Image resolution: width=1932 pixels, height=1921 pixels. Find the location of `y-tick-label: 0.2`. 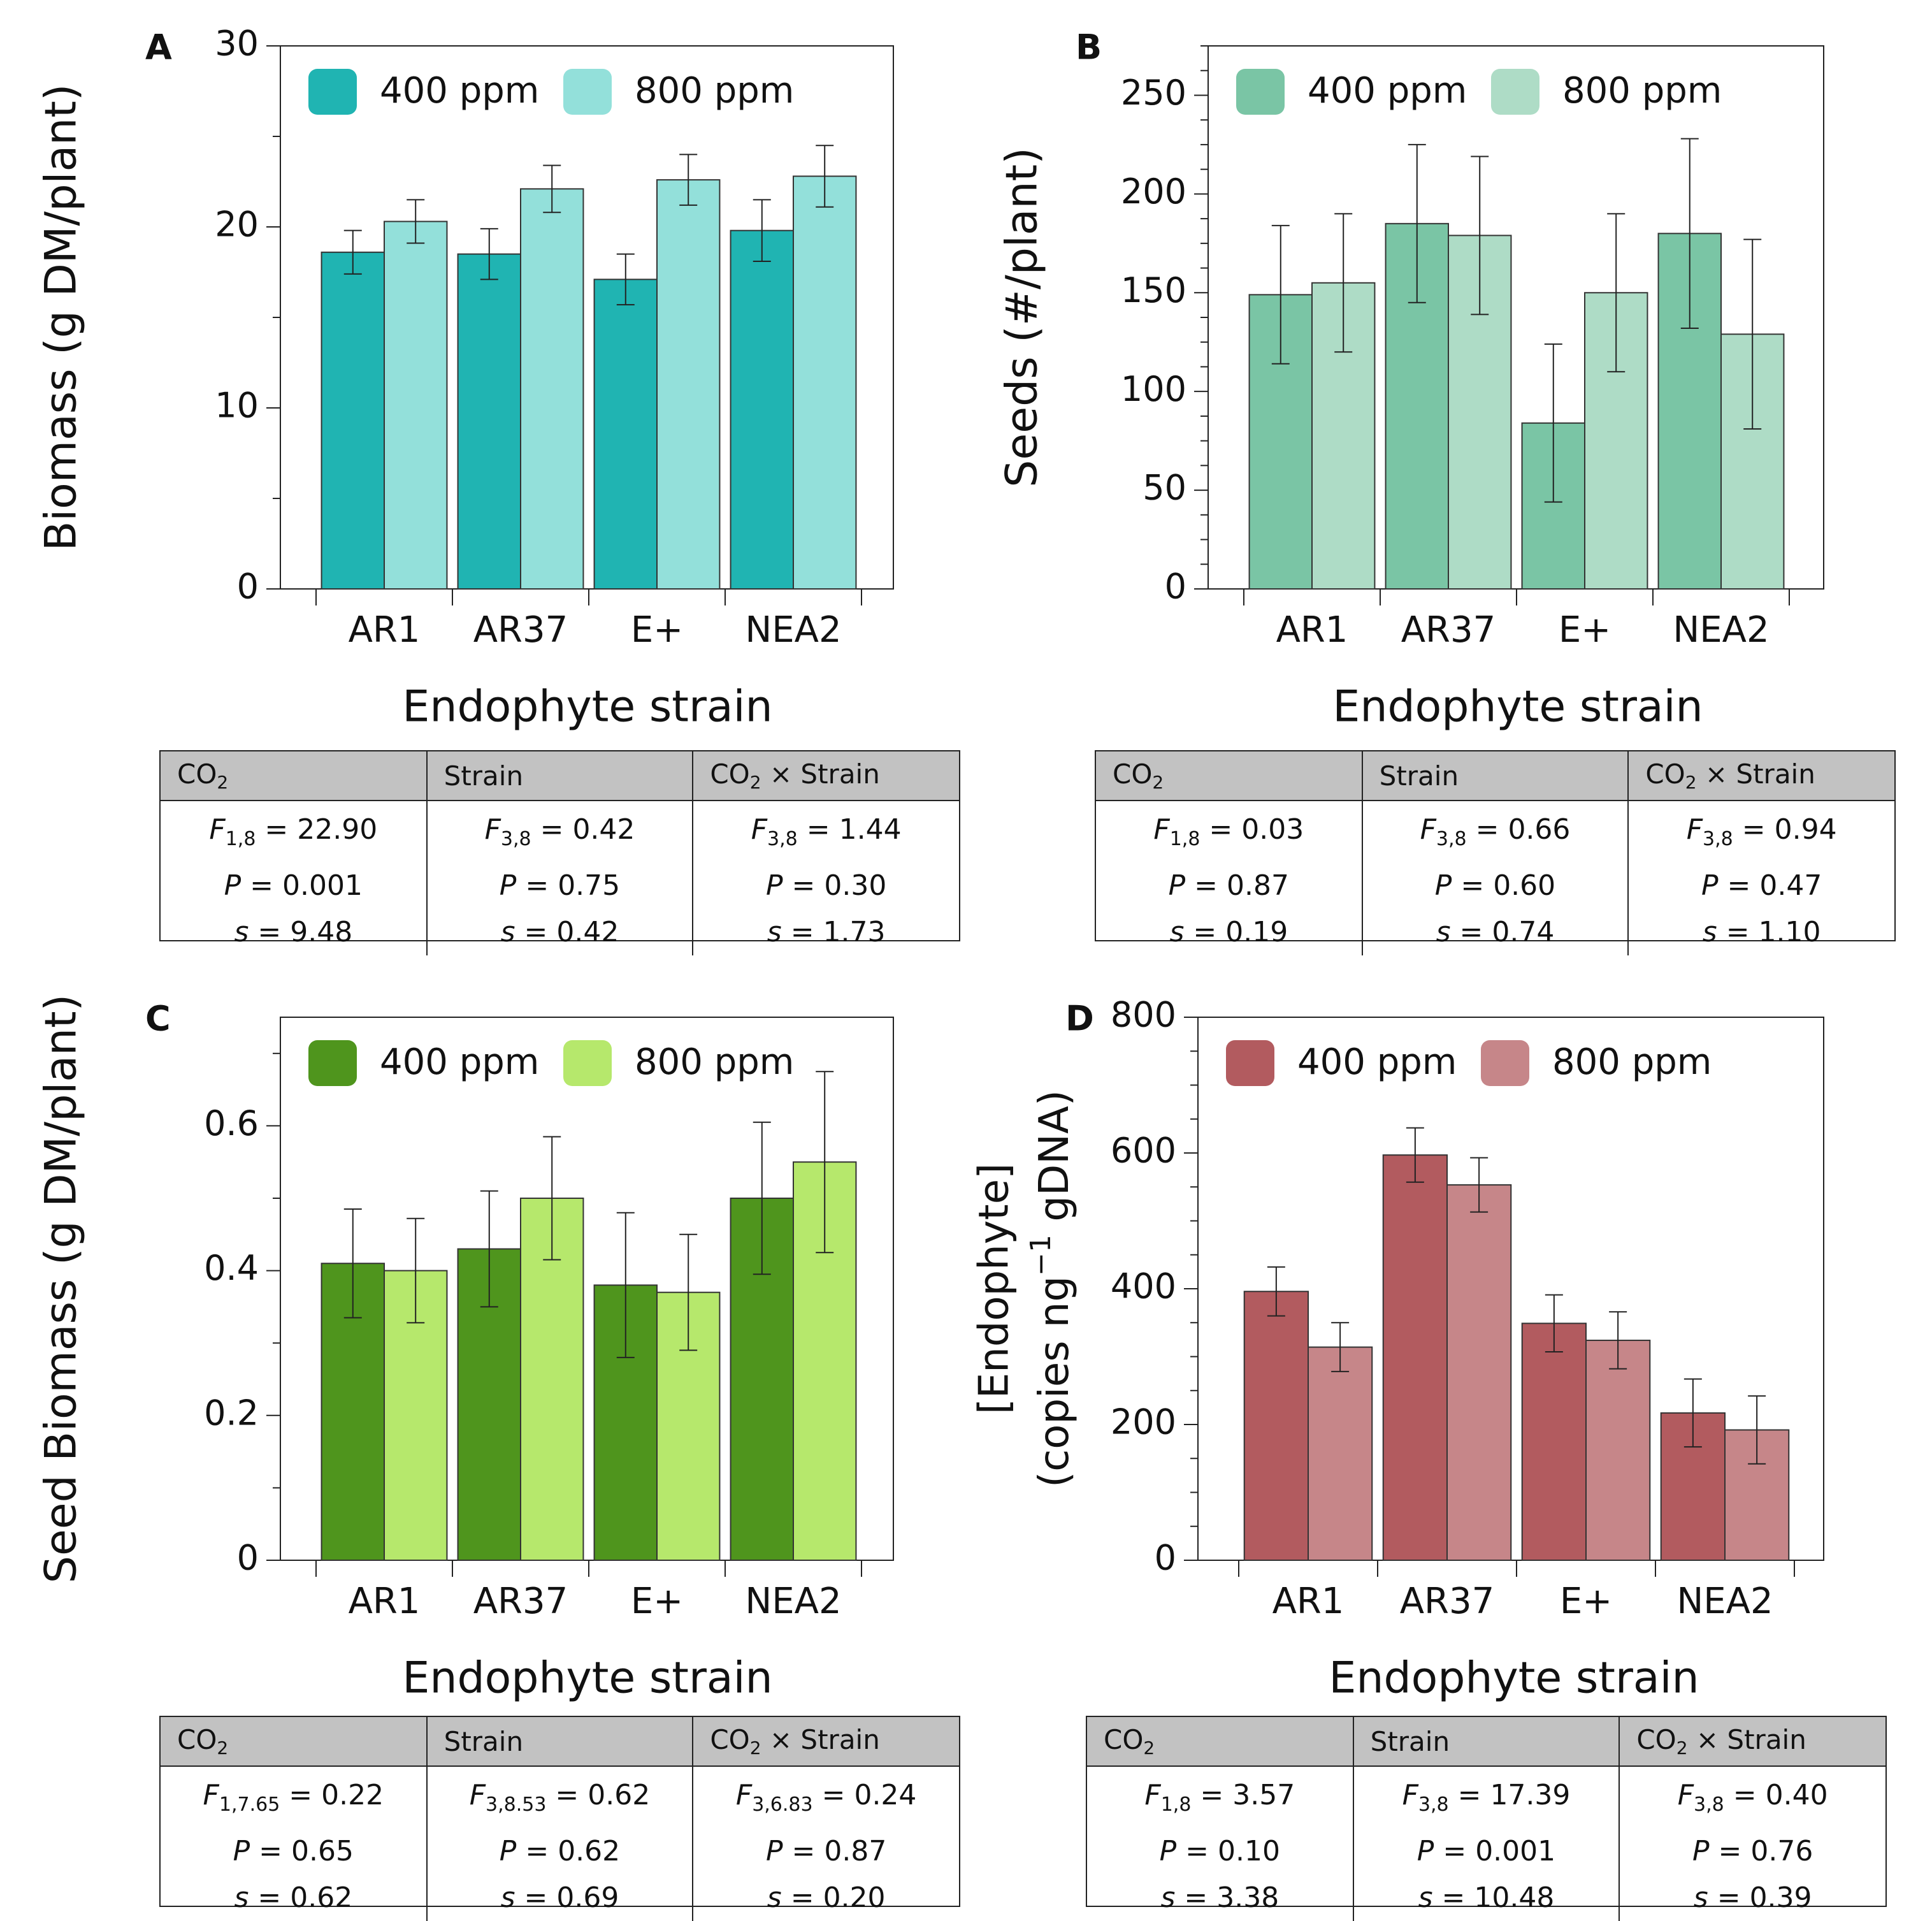

y-tick-label: 0.2 is located at coordinates (232, 1413).